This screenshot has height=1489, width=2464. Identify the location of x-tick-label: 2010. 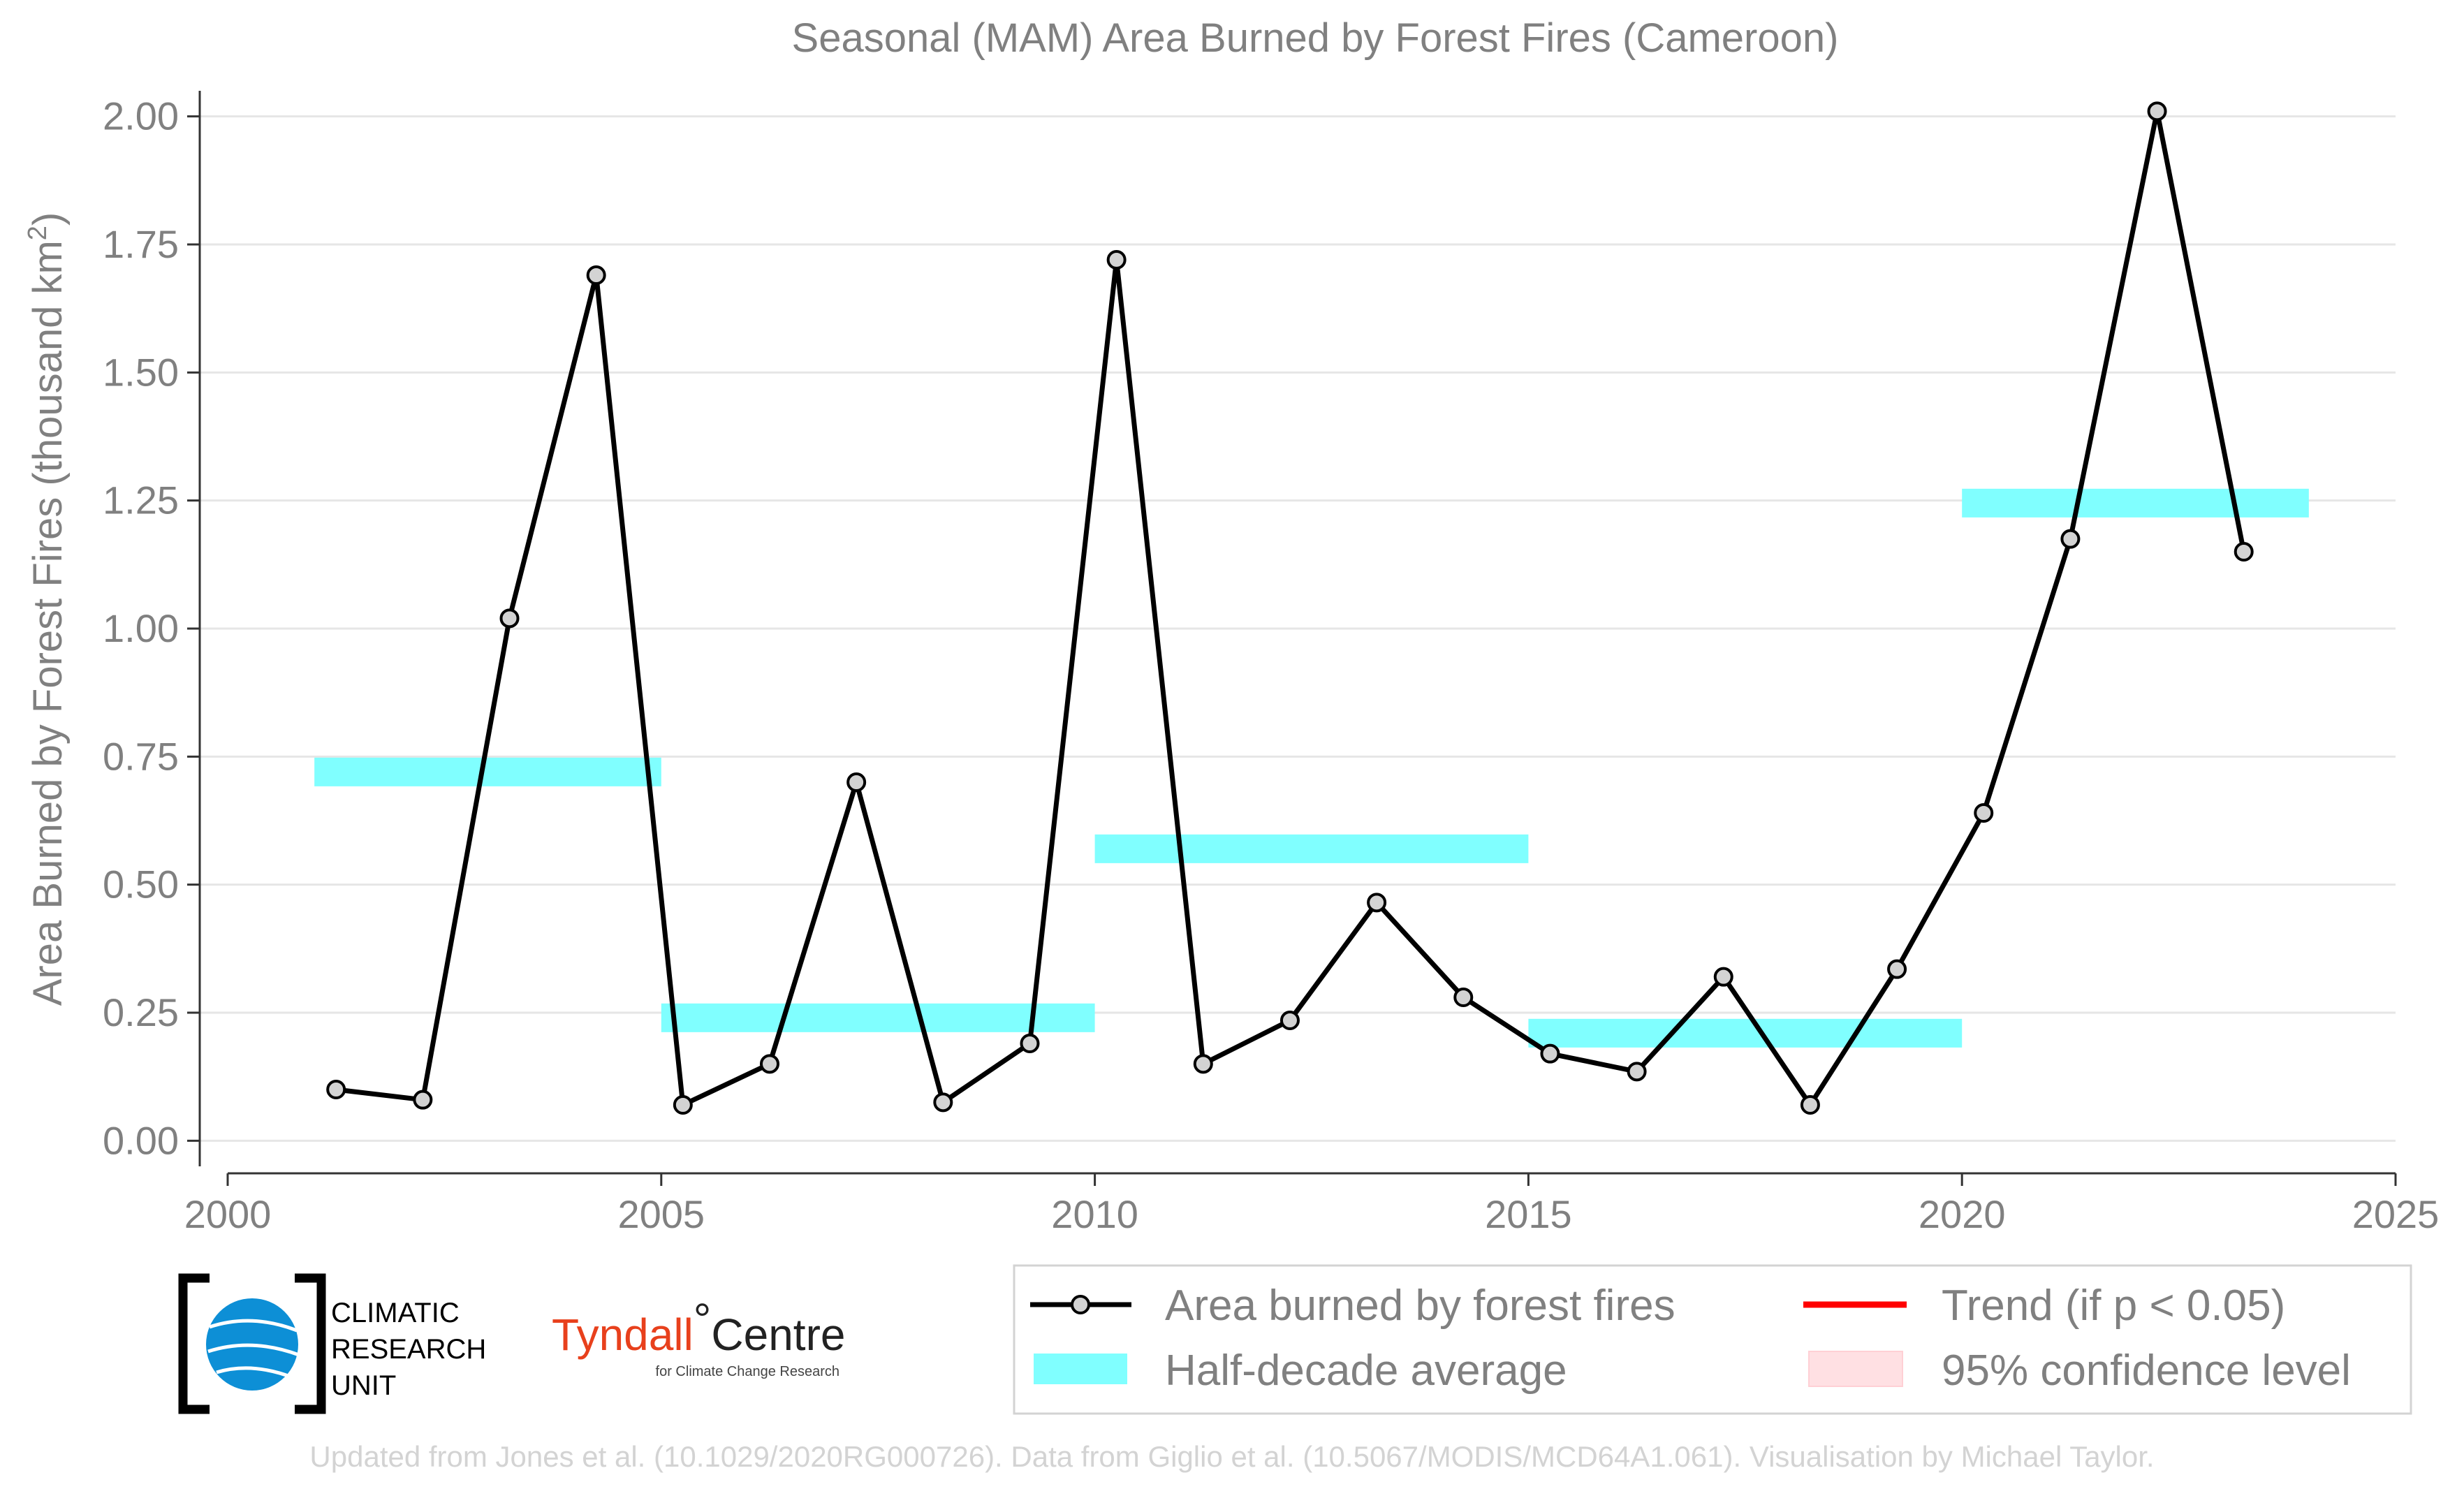
(1094, 1214).